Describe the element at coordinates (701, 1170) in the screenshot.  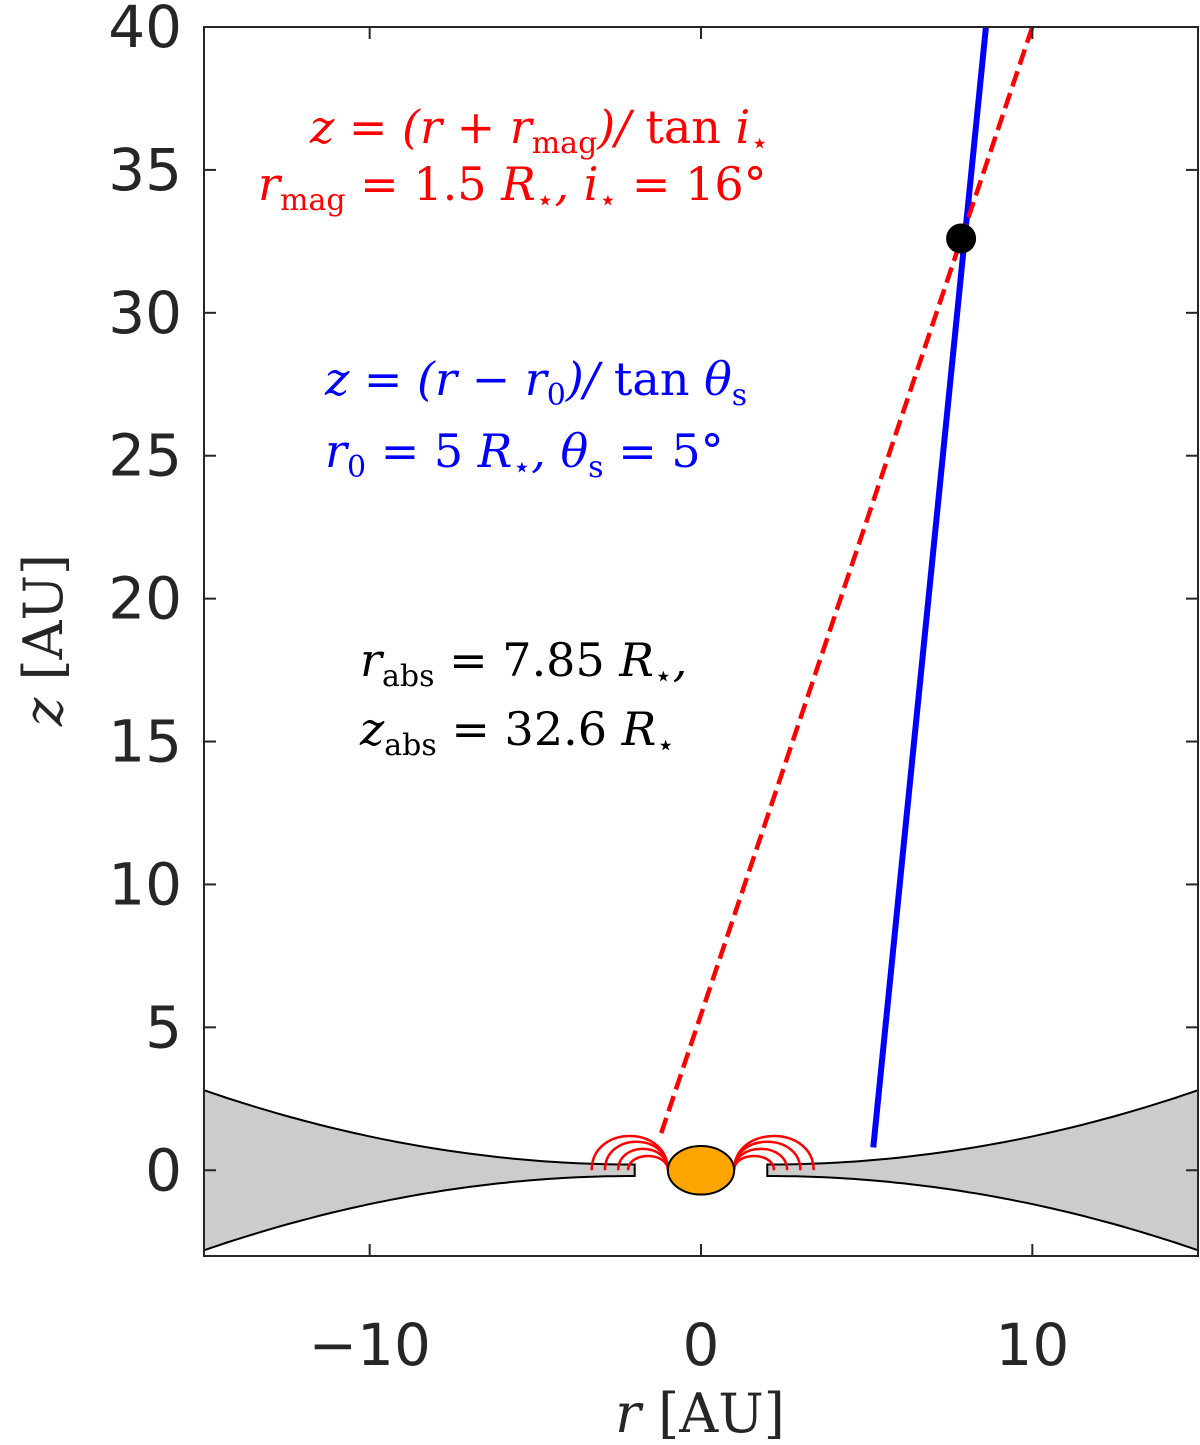
I see `star` at that location.